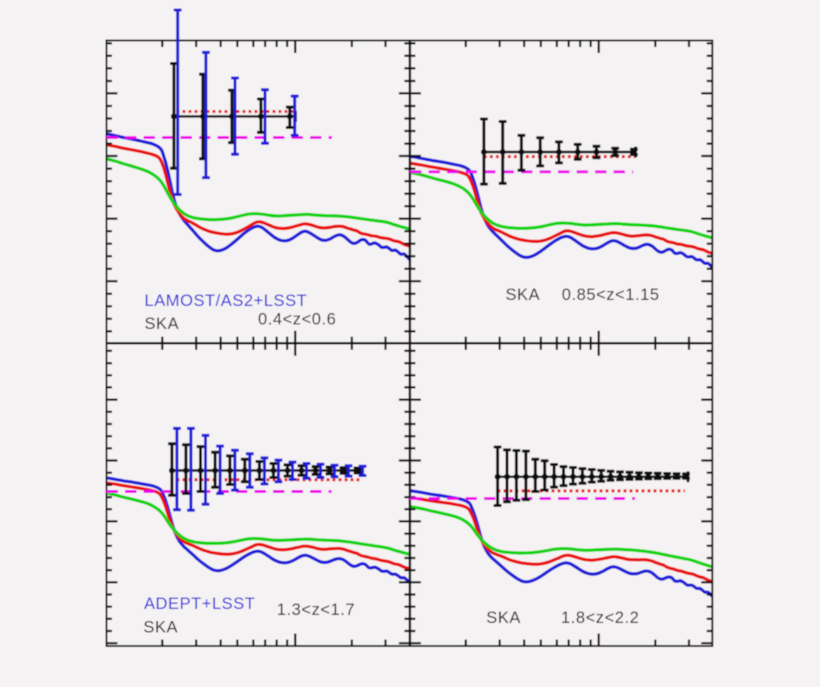 Image resolution: width=820 pixels, height=687 pixels. I want to click on svg-text: 0.4<z<0.6, so click(297, 320).